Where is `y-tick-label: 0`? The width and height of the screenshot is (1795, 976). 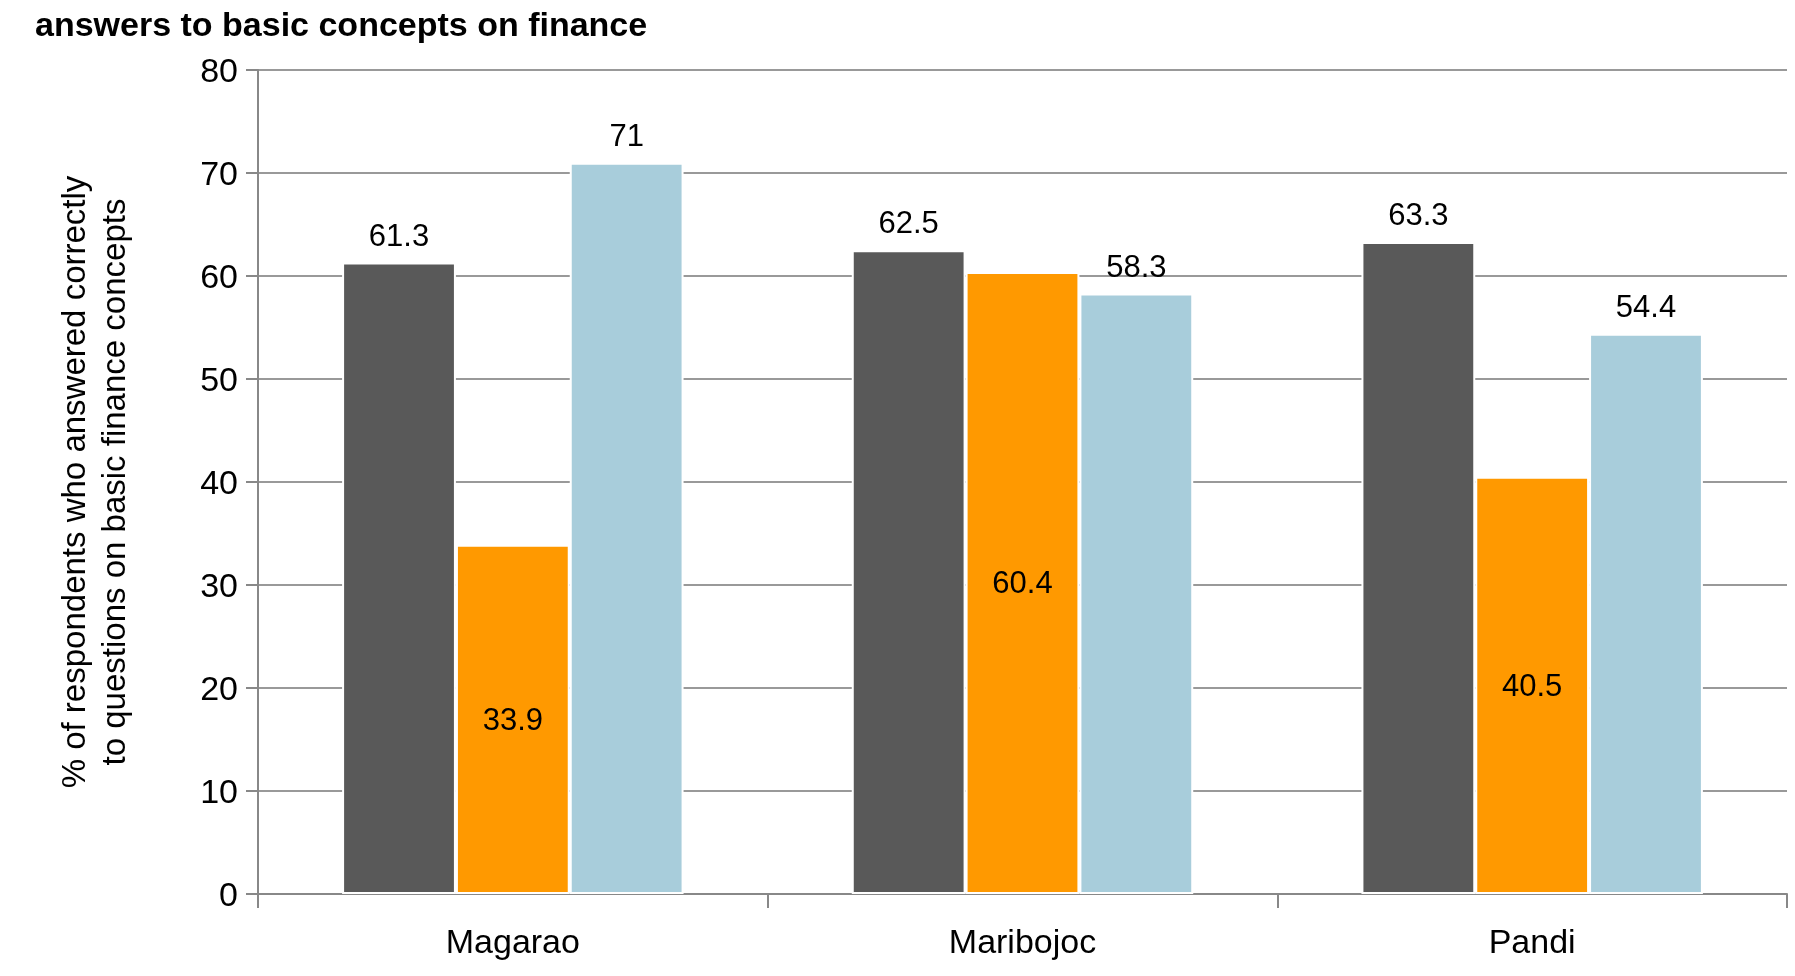
y-tick-label: 0 is located at coordinates (228, 894).